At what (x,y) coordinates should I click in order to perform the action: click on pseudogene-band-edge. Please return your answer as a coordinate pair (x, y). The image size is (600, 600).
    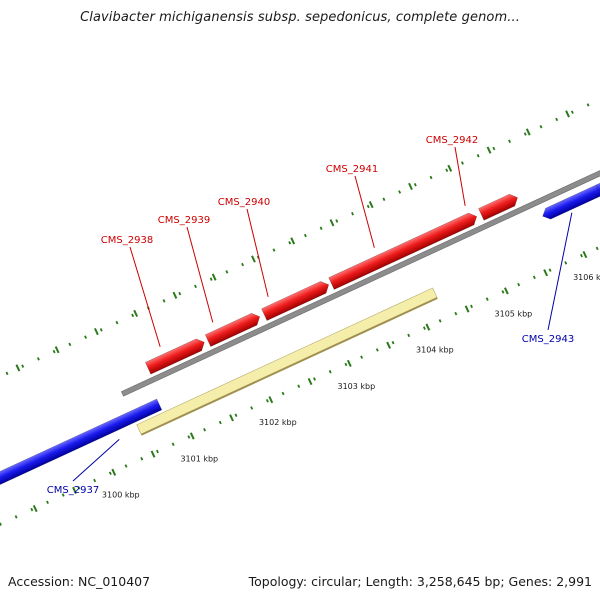
    Looking at the image, I should click on (289, 366).